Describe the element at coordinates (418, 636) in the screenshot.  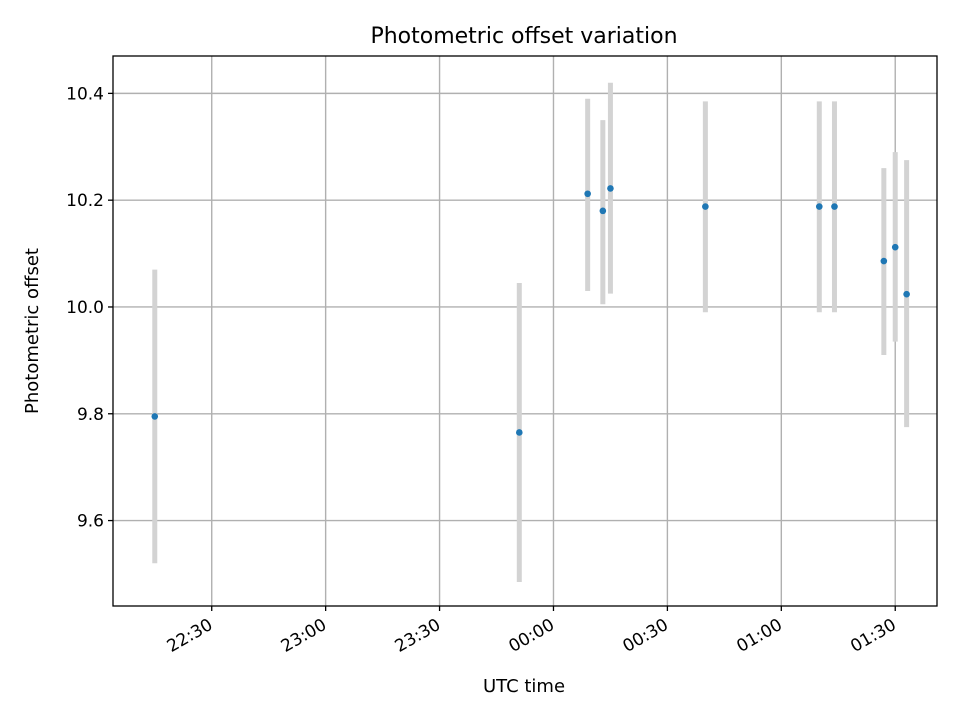
I see `x-tick-label: 23:30` at that location.